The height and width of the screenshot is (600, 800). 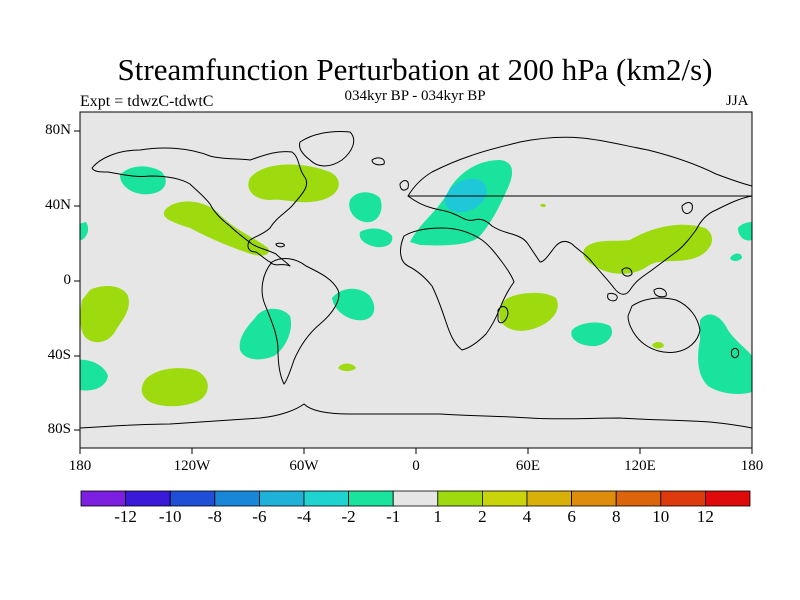 I want to click on period-subtitle: 034kyr BP - 034kyr BP, so click(x=415, y=96).